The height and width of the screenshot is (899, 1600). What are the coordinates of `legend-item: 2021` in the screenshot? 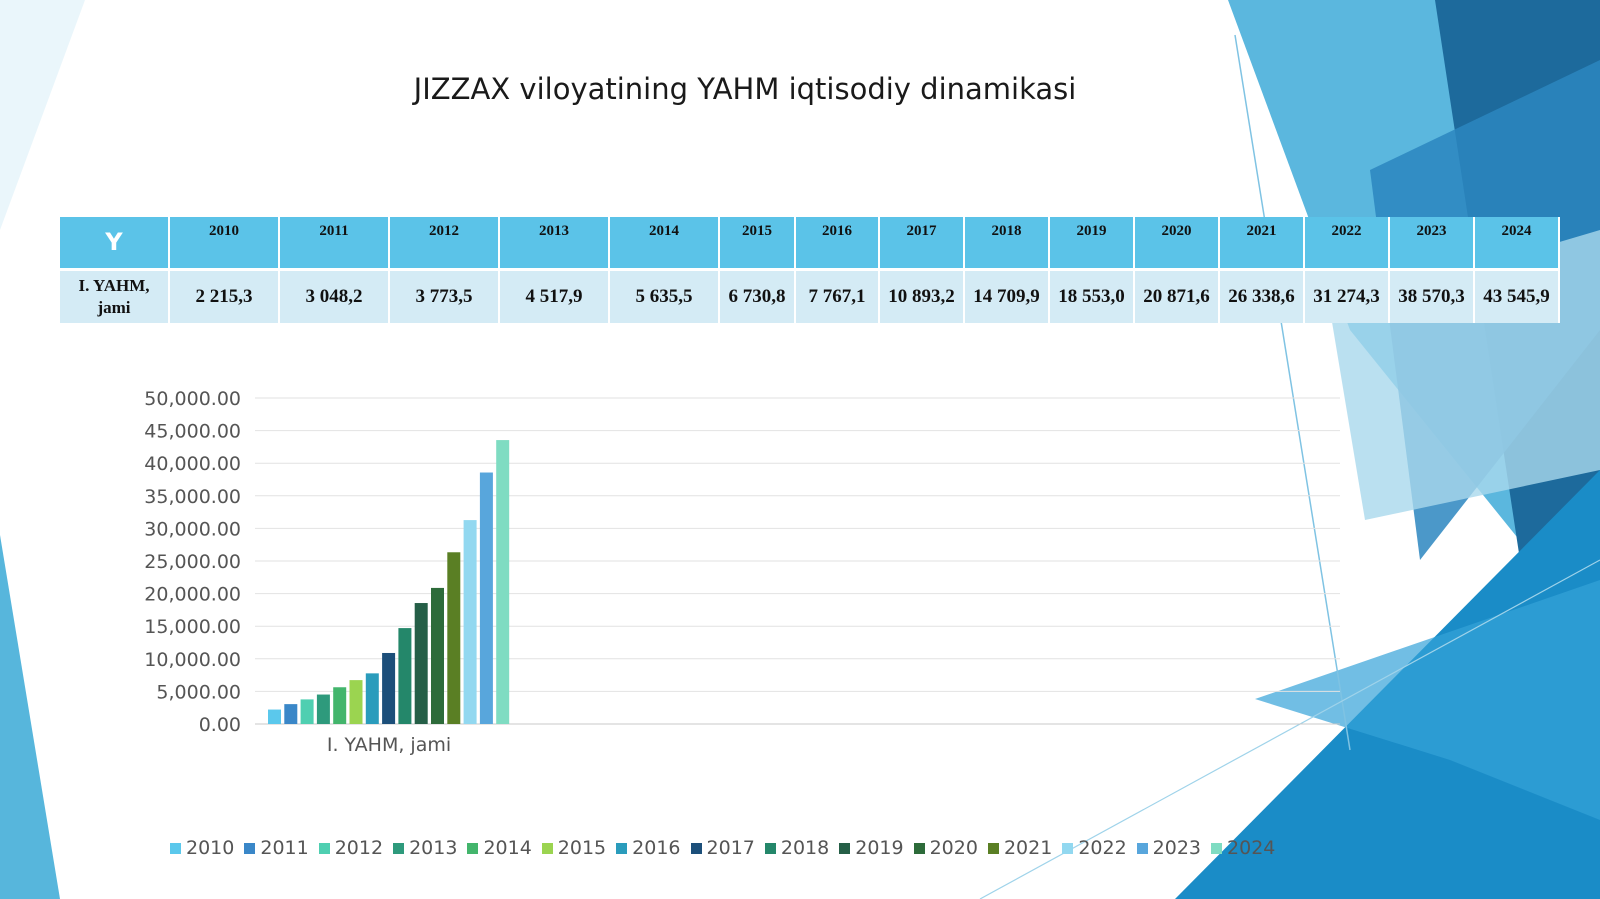 It's located at (1019, 848).